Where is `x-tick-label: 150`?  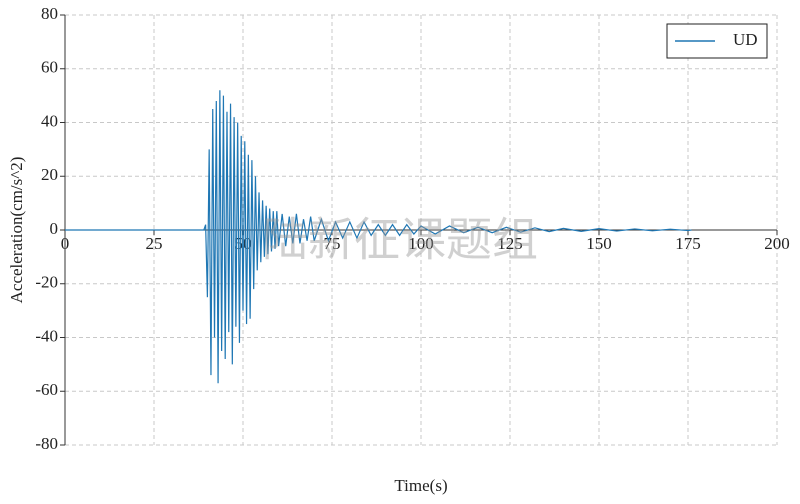 x-tick-label: 150 is located at coordinates (599, 243).